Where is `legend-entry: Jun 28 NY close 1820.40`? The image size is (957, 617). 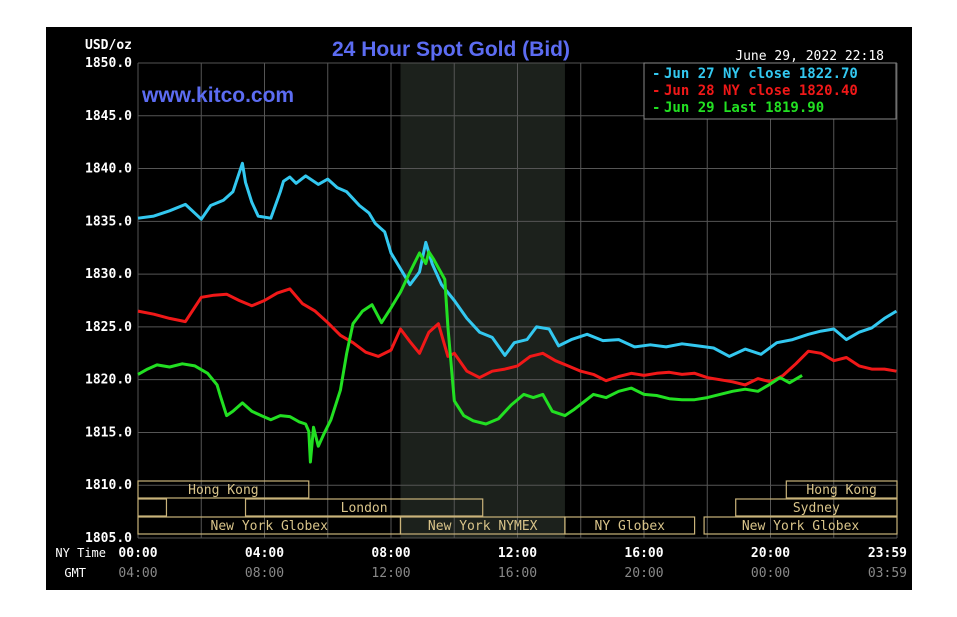 legend-entry: Jun 28 NY close 1820.40 is located at coordinates (761, 91).